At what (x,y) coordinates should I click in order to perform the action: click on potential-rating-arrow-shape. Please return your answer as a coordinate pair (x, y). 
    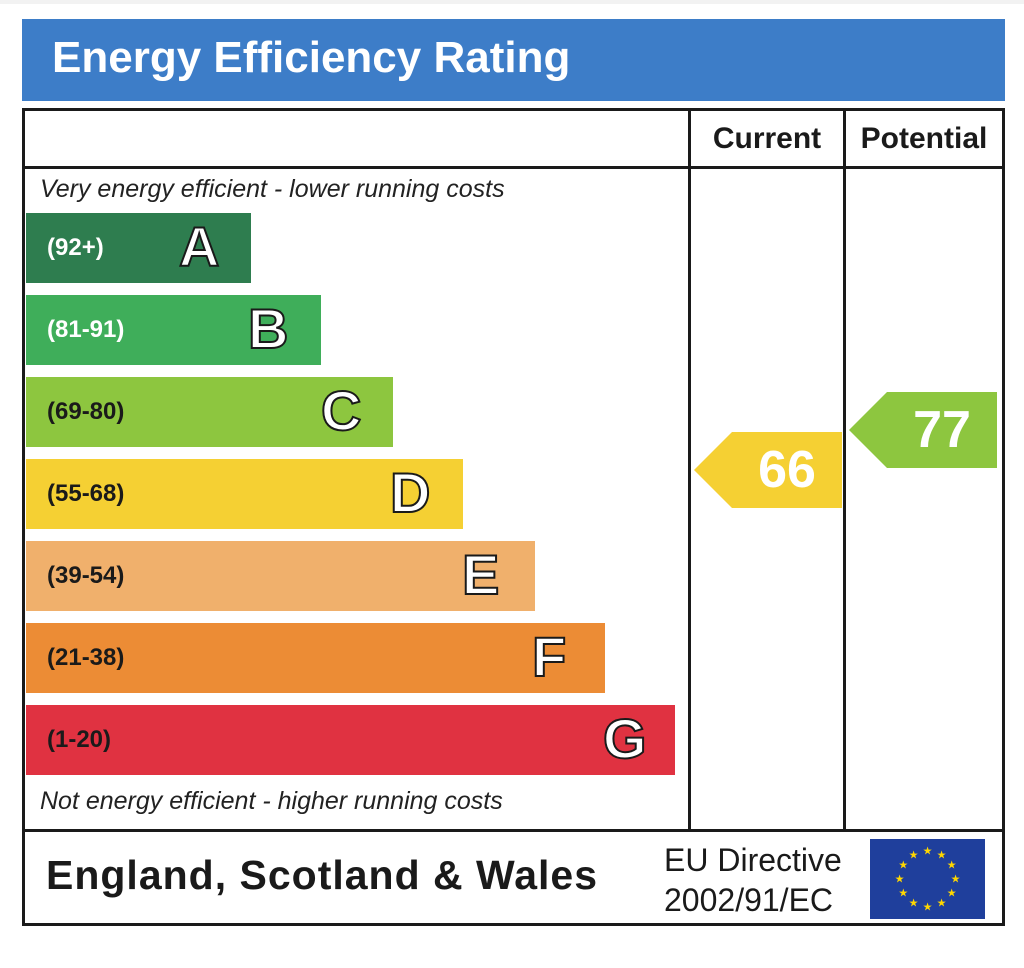
    Looking at the image, I should click on (923, 430).